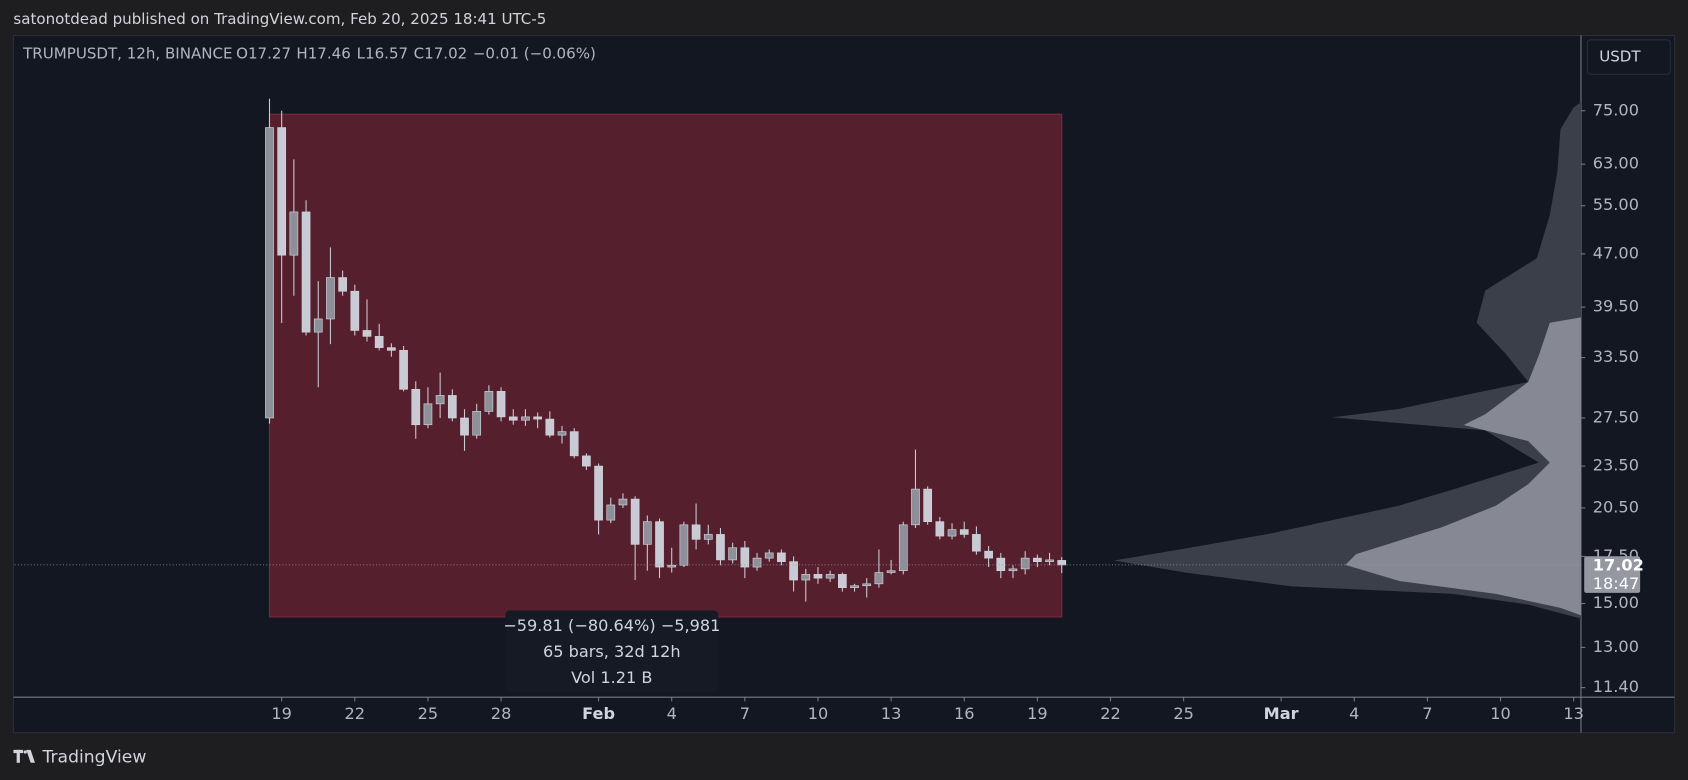 This screenshot has width=1688, height=780. Describe the element at coordinates (441, 53) in the screenshot. I see `legend-close: C17.02` at that location.